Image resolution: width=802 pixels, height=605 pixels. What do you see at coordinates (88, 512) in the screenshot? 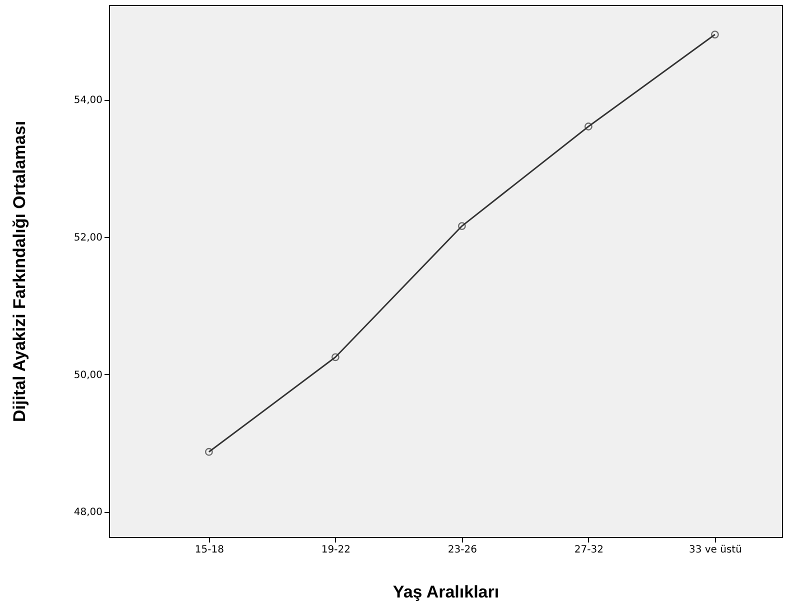
I see `y-tick-label: 48,00` at bounding box center [88, 512].